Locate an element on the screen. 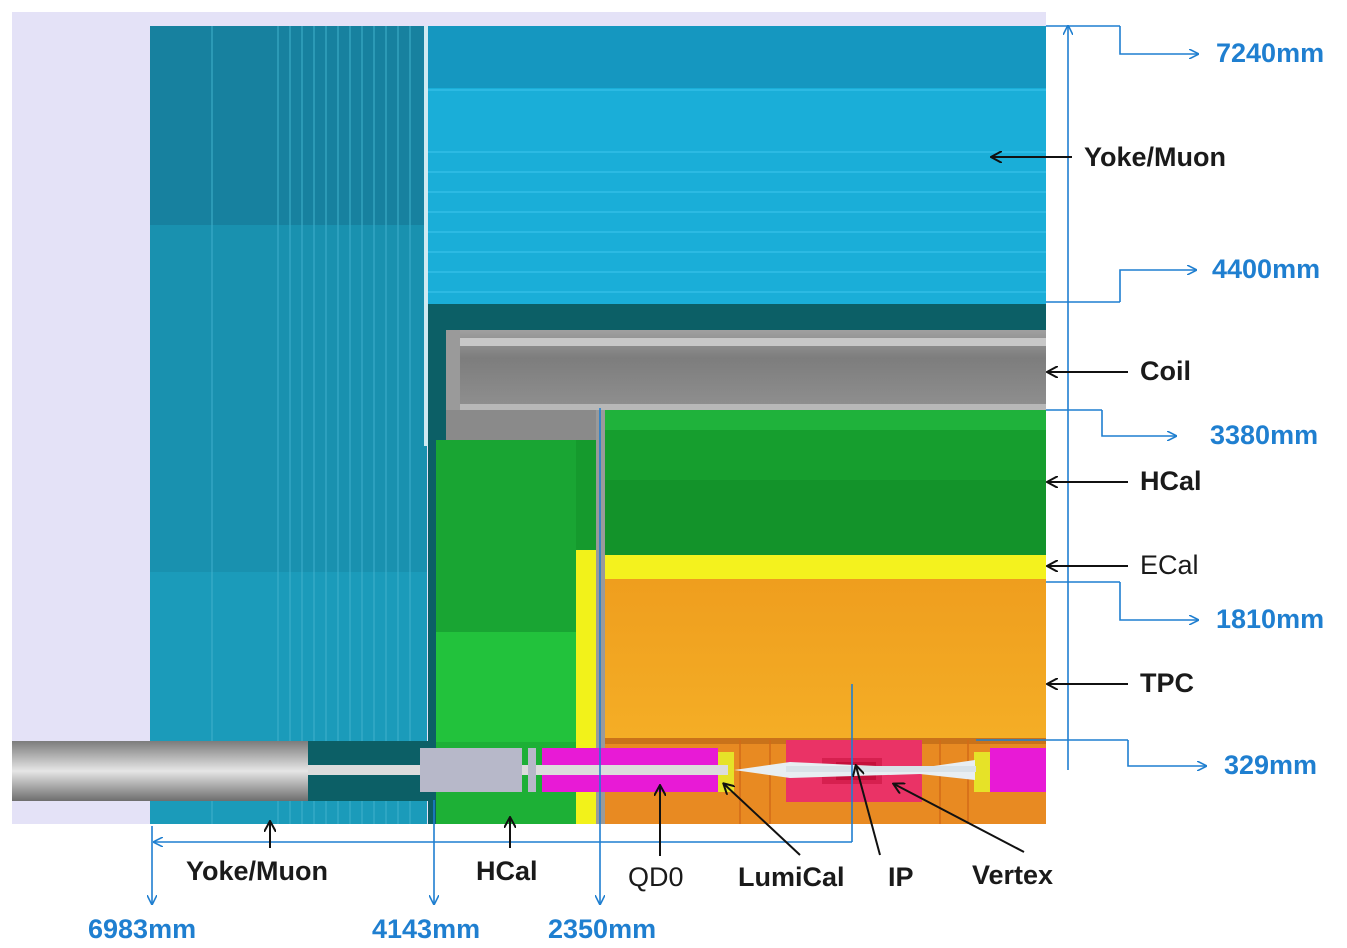 The width and height of the screenshot is (1347, 948). label-ecal: ECal is located at coordinates (1169, 565).